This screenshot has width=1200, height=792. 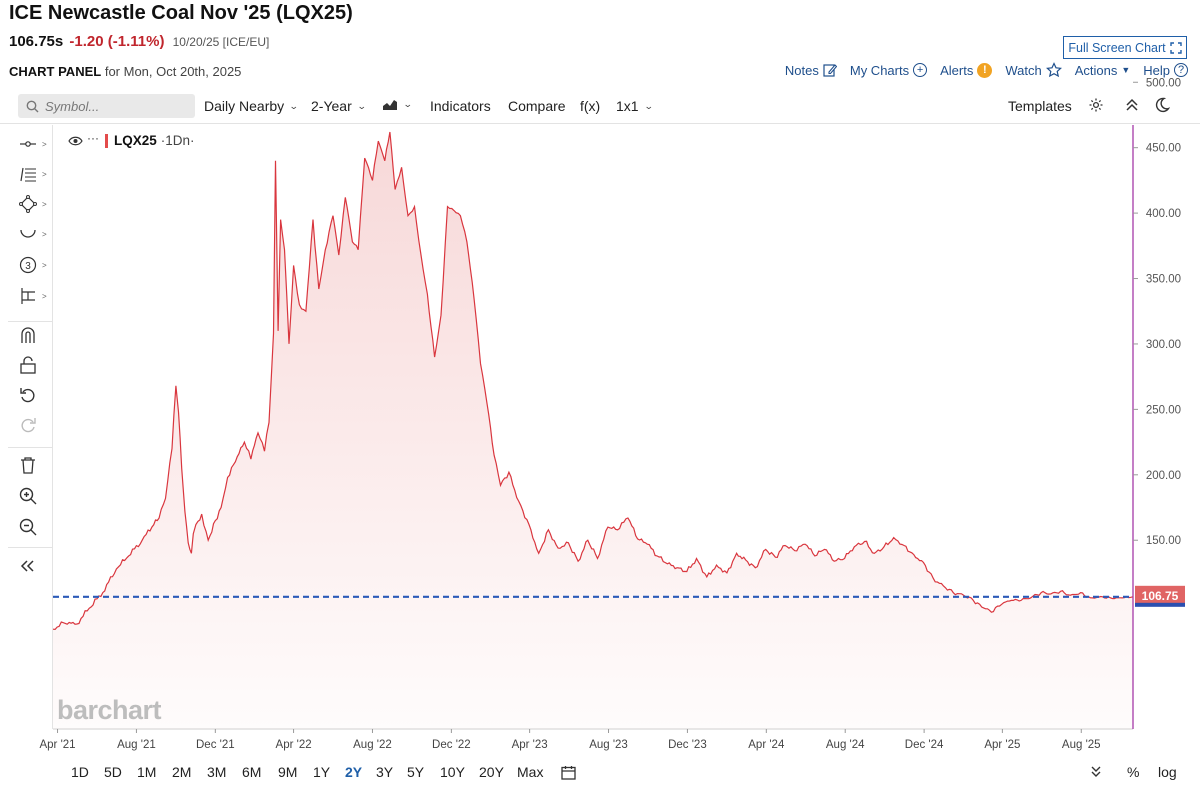 What do you see at coordinates (491, 772) in the screenshot?
I see `timeframe-20y: 20Y` at bounding box center [491, 772].